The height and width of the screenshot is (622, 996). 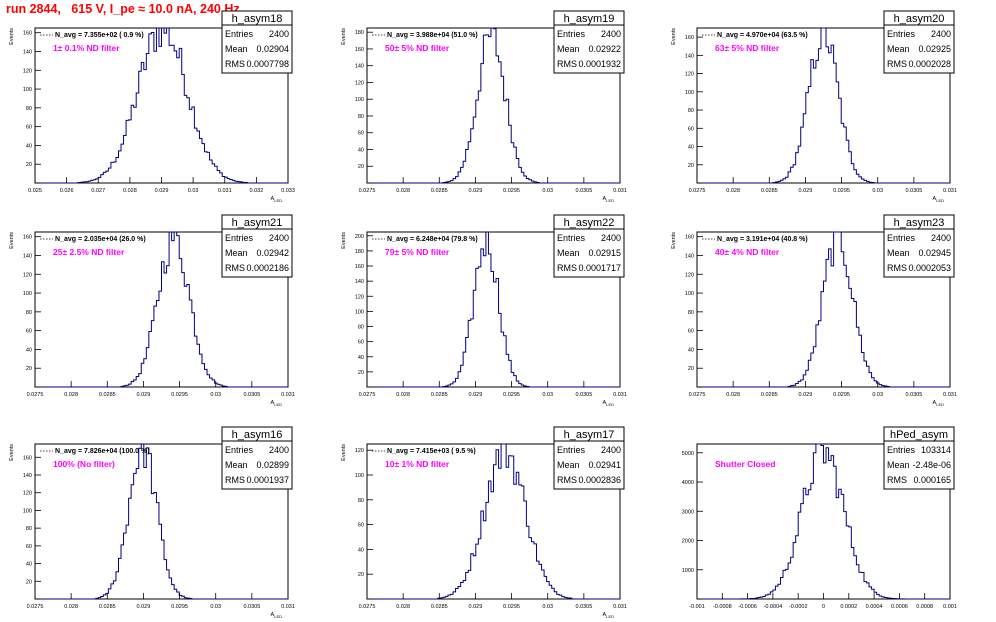 What do you see at coordinates (257, 19) in the screenshot?
I see `histogram-name: h_asym18` at bounding box center [257, 19].